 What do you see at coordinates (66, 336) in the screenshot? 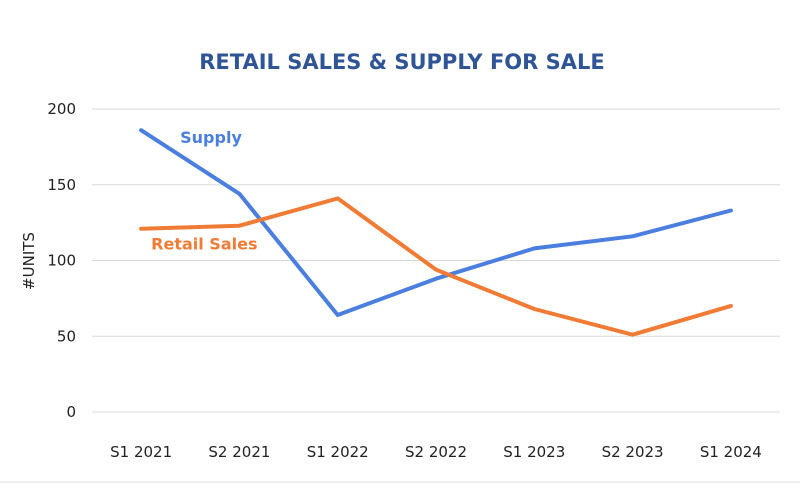
I see `y-tick-label: 50` at bounding box center [66, 336].